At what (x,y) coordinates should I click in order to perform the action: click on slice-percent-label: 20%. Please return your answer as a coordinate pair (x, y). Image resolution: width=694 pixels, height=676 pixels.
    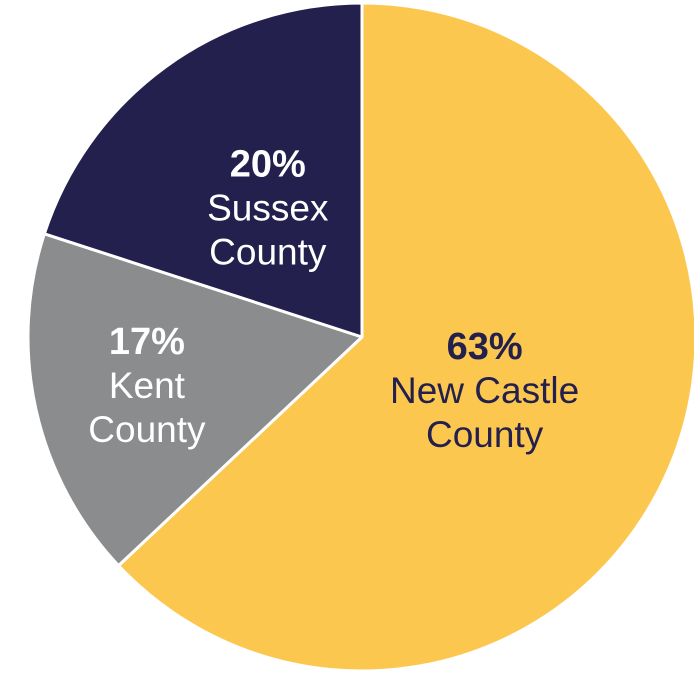
    Looking at the image, I should click on (268, 164).